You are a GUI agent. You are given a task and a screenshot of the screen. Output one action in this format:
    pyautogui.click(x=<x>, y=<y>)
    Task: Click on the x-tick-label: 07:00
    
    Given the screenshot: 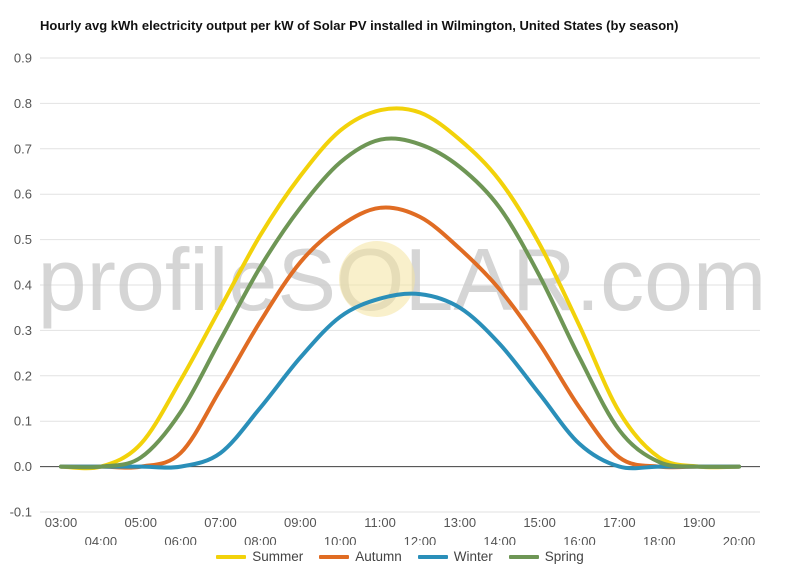 What is the action you would take?
    pyautogui.click(x=220, y=522)
    